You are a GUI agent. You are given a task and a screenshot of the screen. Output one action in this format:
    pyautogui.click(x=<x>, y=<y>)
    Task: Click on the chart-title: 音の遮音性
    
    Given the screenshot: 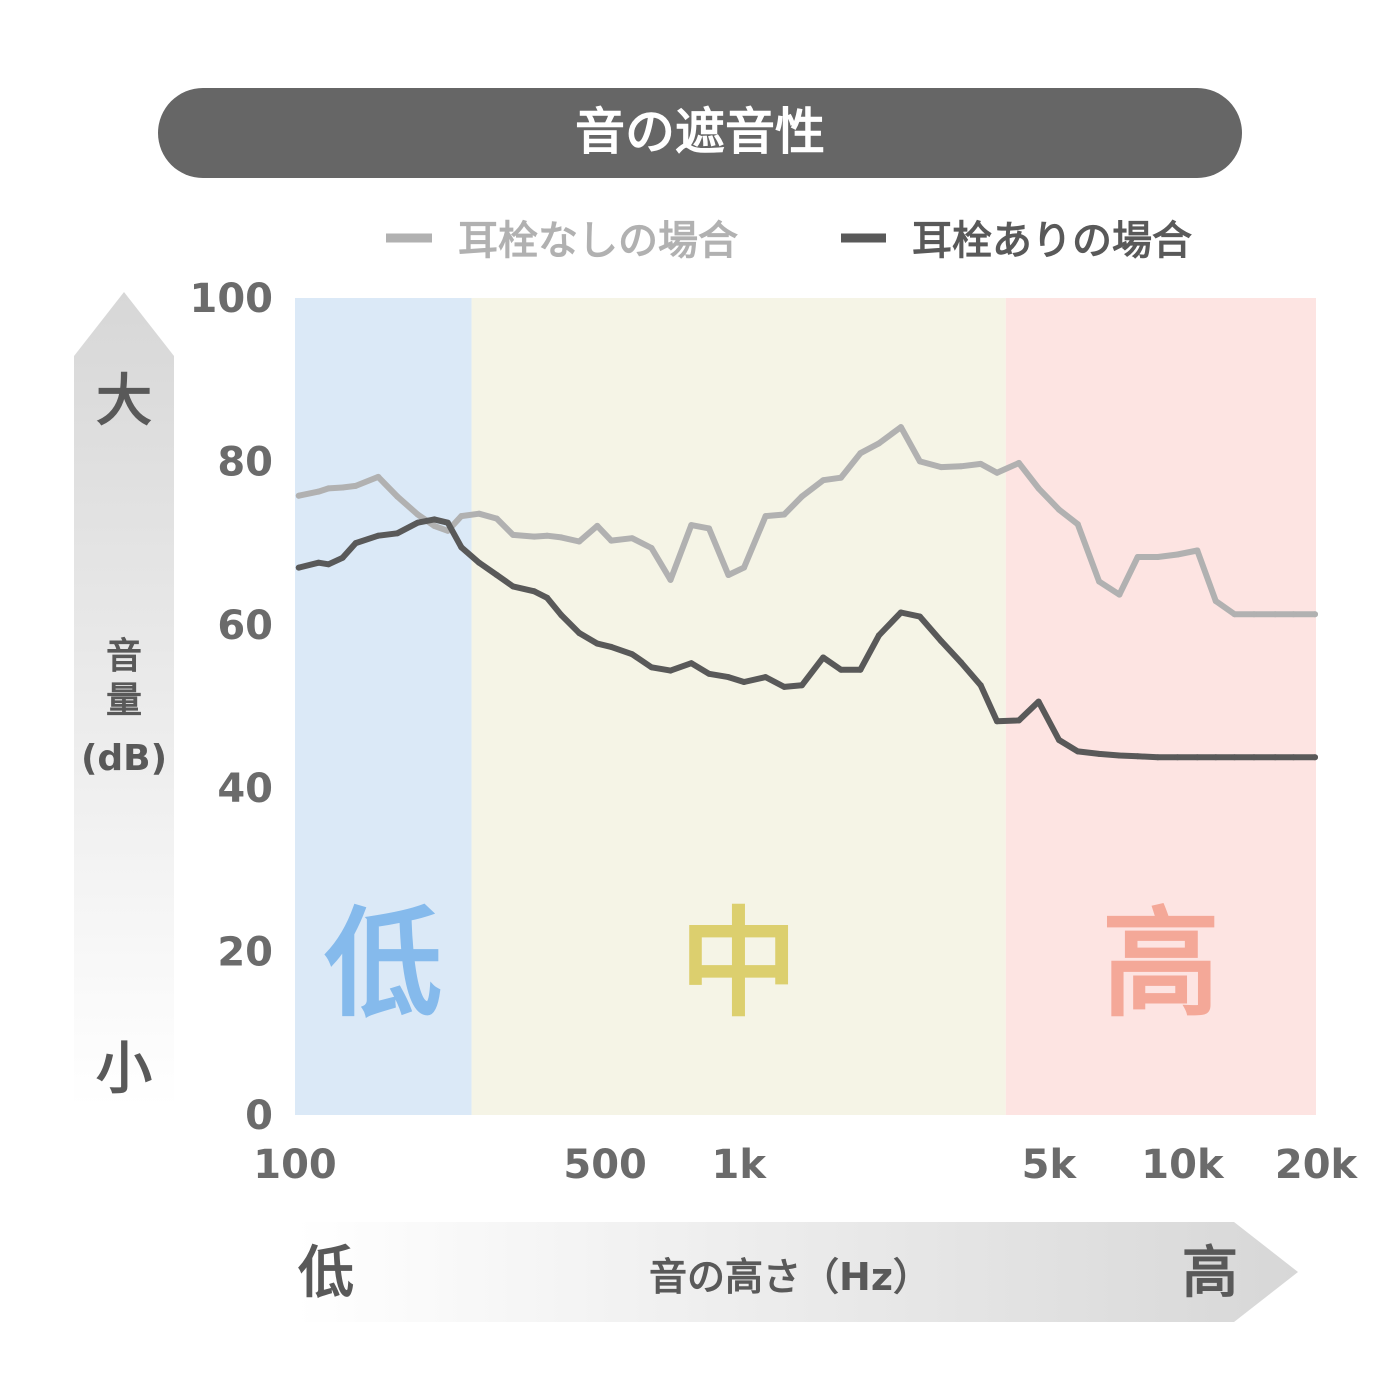 What is the action you would take?
    pyautogui.click(x=700, y=132)
    